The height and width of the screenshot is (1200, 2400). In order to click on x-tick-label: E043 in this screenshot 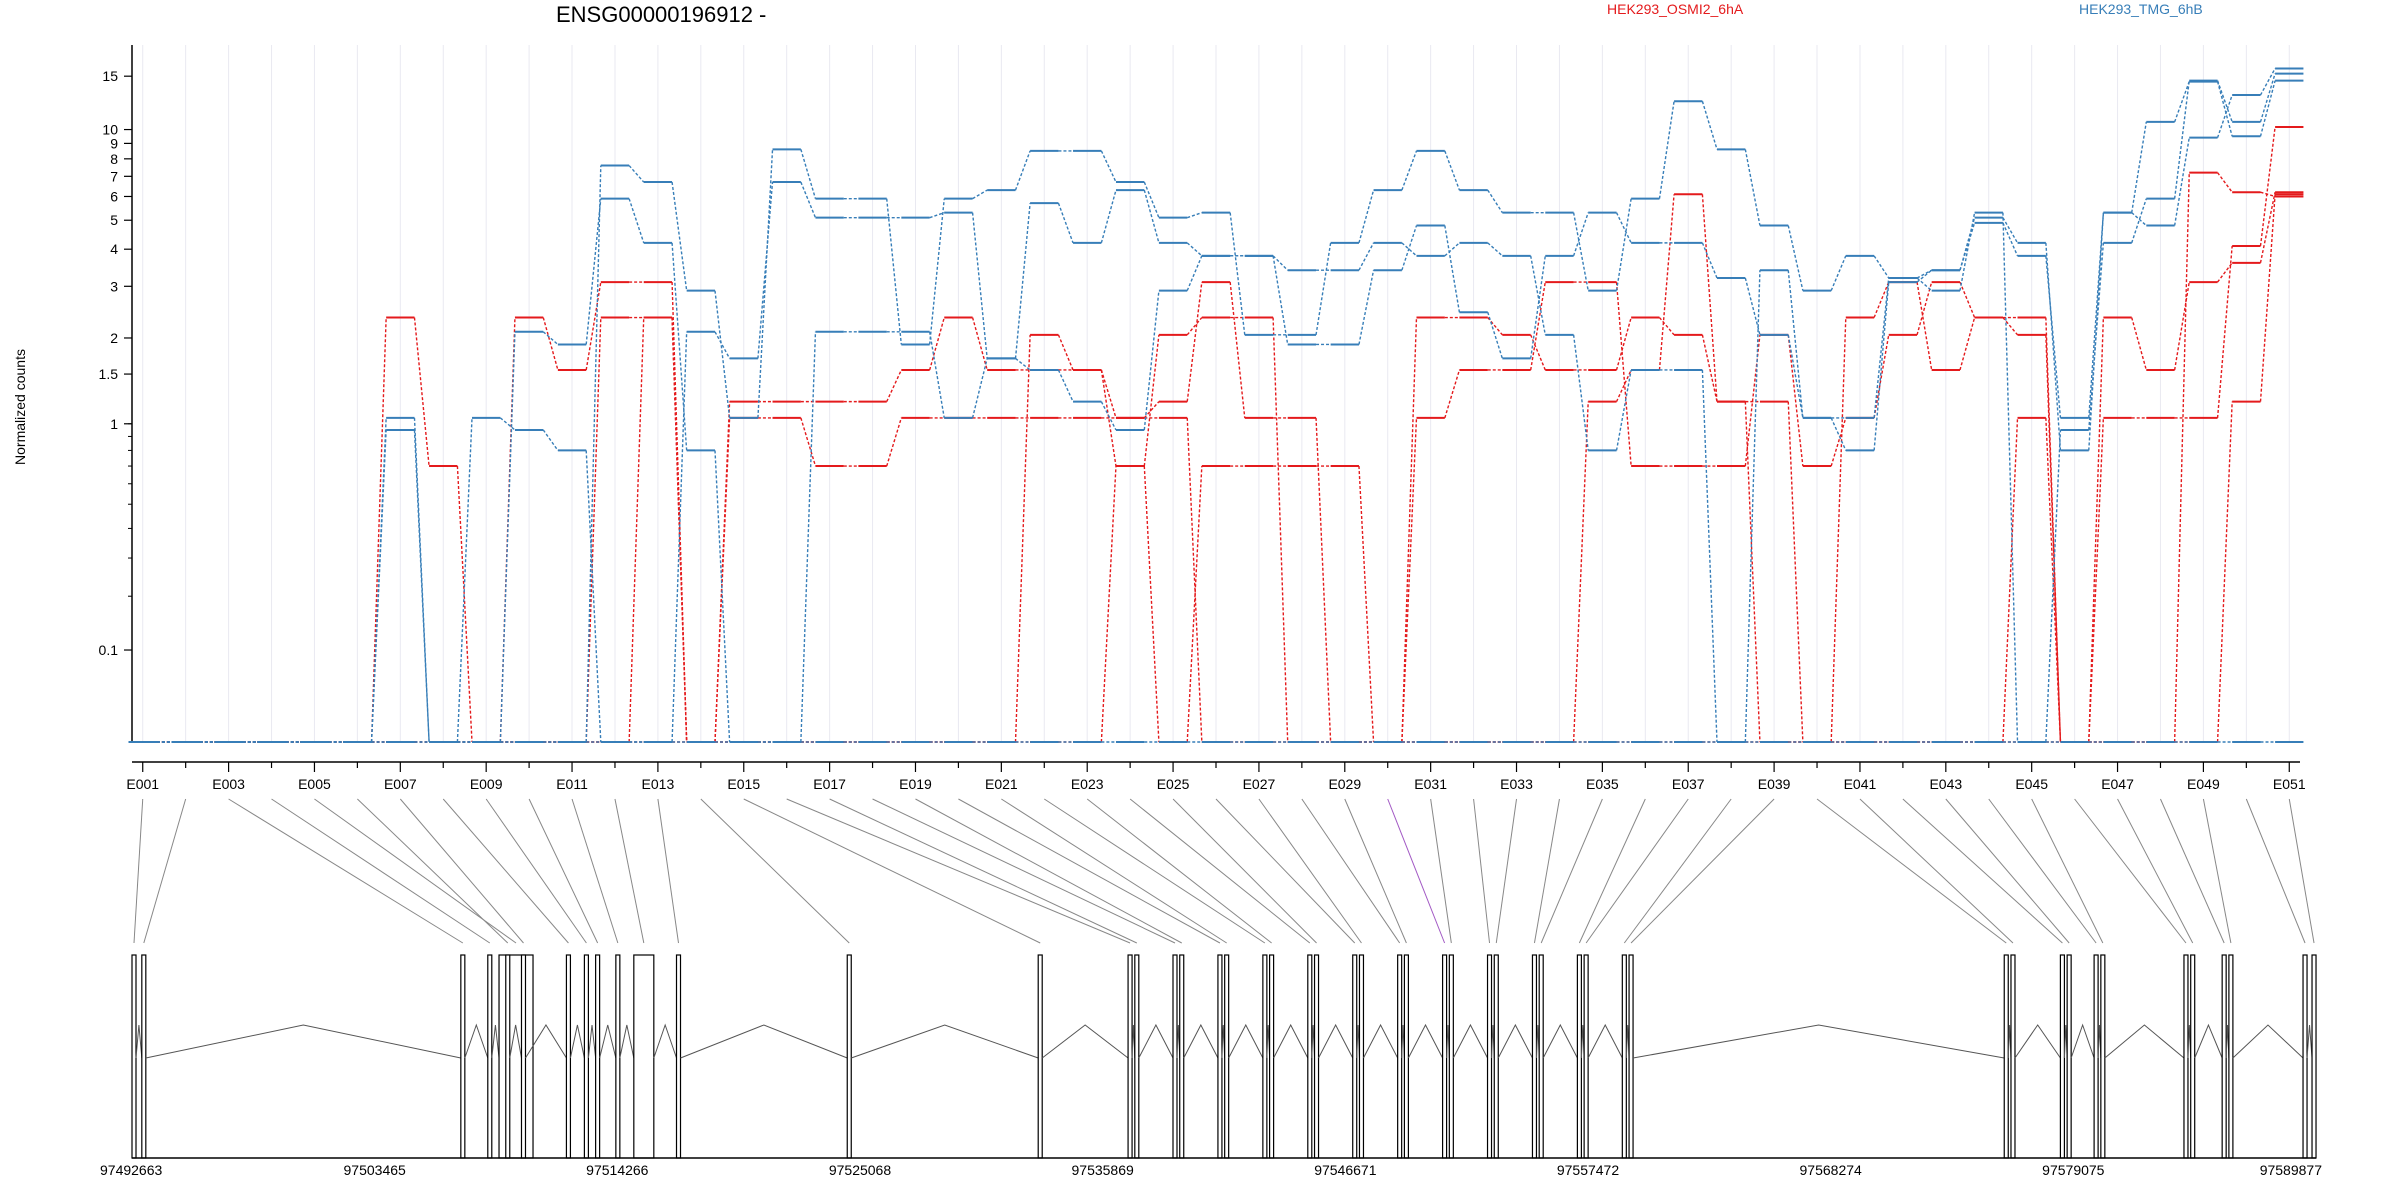, I will do `click(1945, 784)`.